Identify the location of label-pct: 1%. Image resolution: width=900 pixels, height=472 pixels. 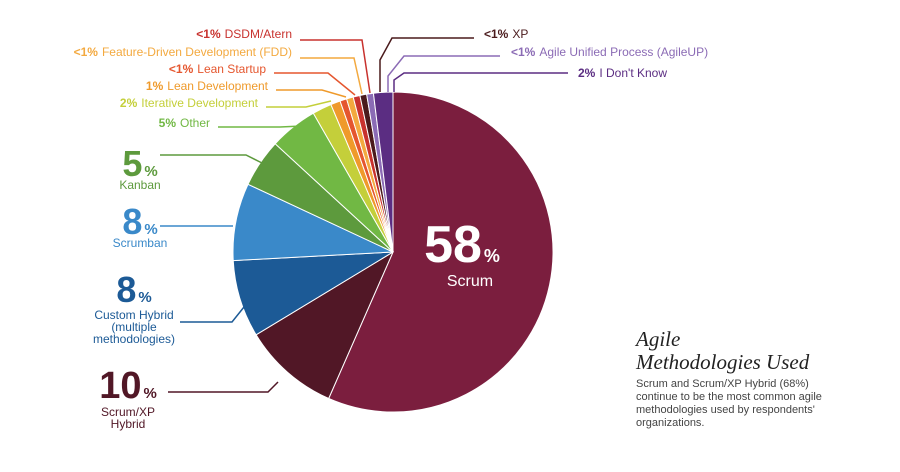
(155, 86).